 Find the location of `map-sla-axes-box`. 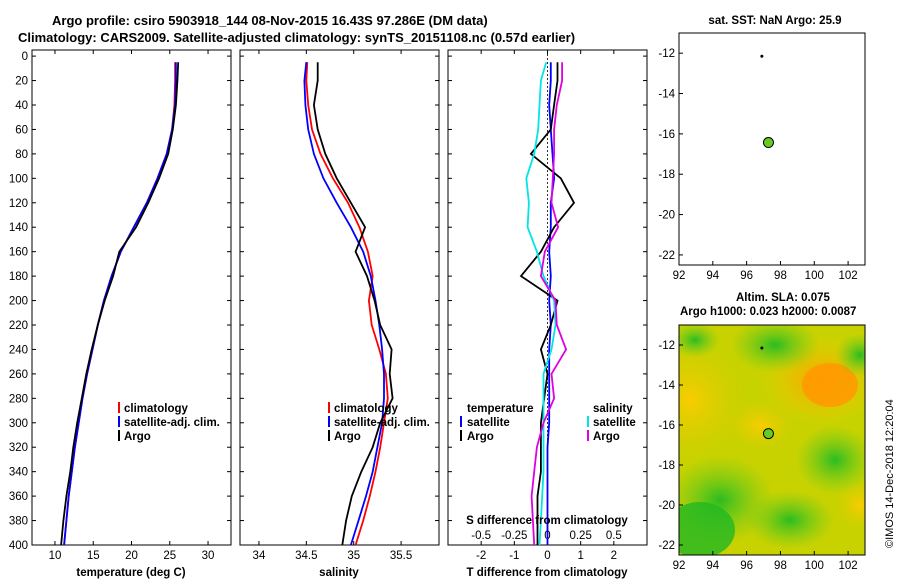

map-sla-axes-box is located at coordinates (772, 440).